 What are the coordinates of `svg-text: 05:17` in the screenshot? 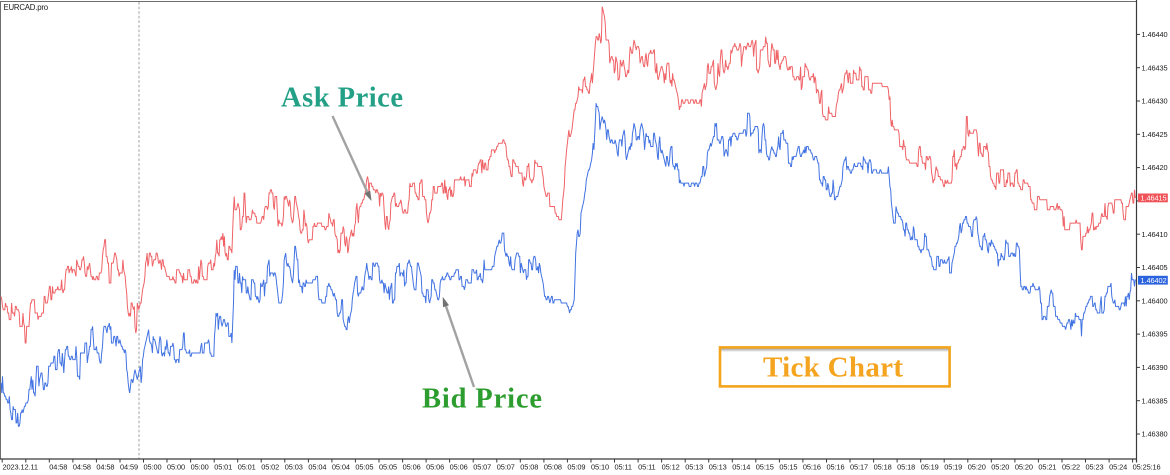 It's located at (859, 467).